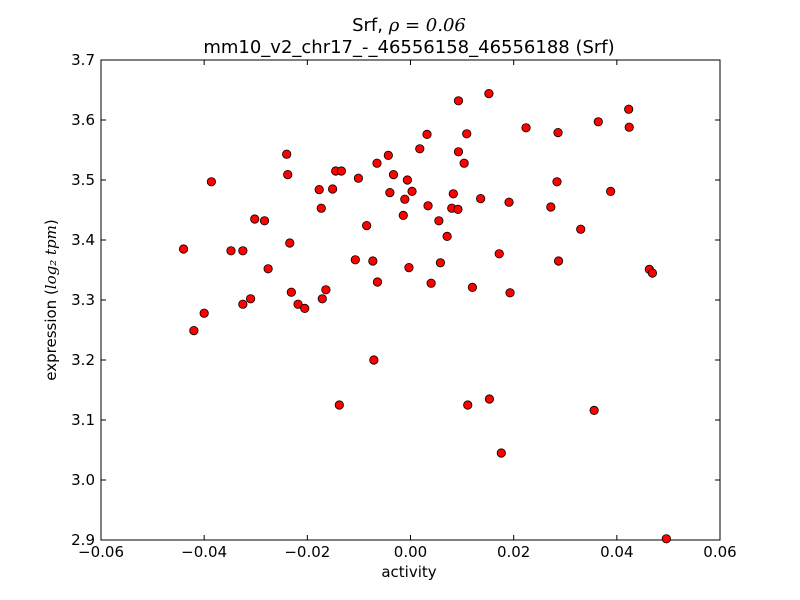  What do you see at coordinates (719, 552) in the screenshot?
I see `x-tick-label: 0.06` at bounding box center [719, 552].